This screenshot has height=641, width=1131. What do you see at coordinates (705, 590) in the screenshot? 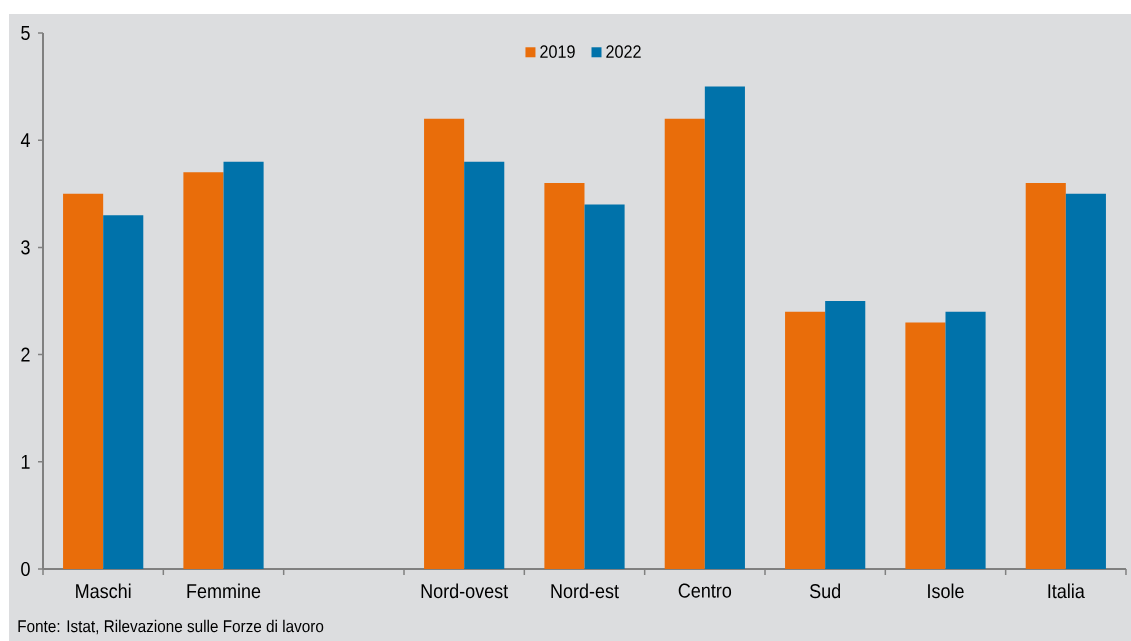
I see `x-tick-label: Centro` at bounding box center [705, 590].